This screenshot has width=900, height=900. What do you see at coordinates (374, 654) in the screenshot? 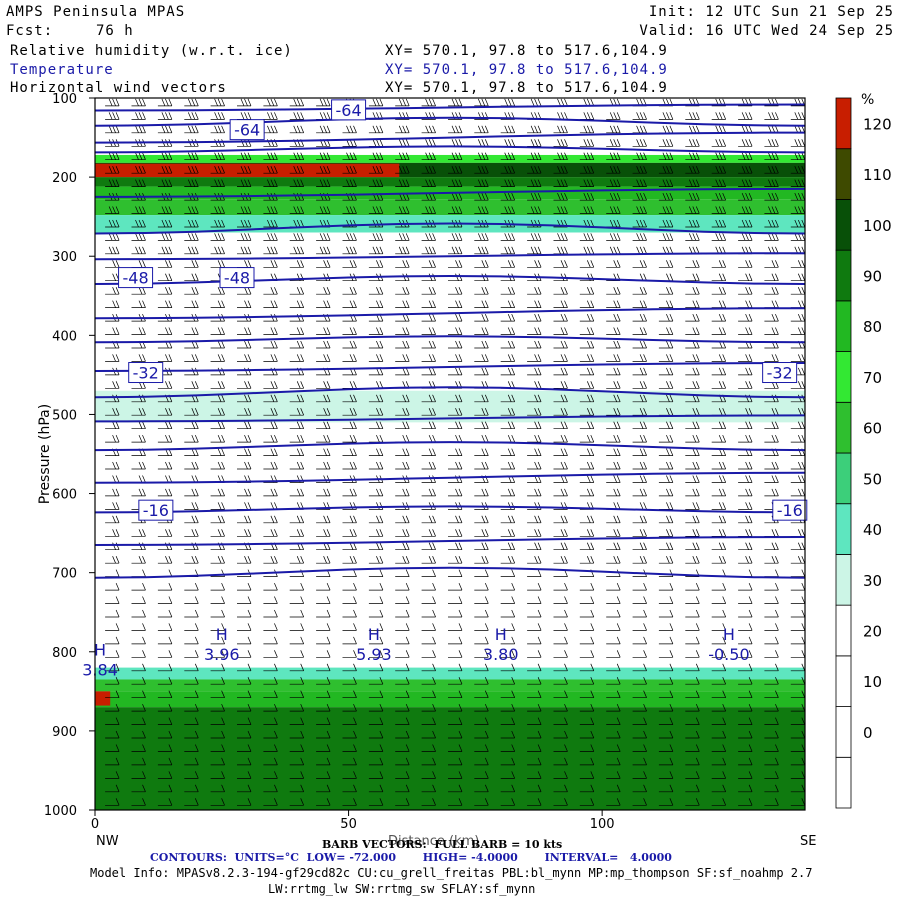
I see `high-value: 5.93` at bounding box center [374, 654].